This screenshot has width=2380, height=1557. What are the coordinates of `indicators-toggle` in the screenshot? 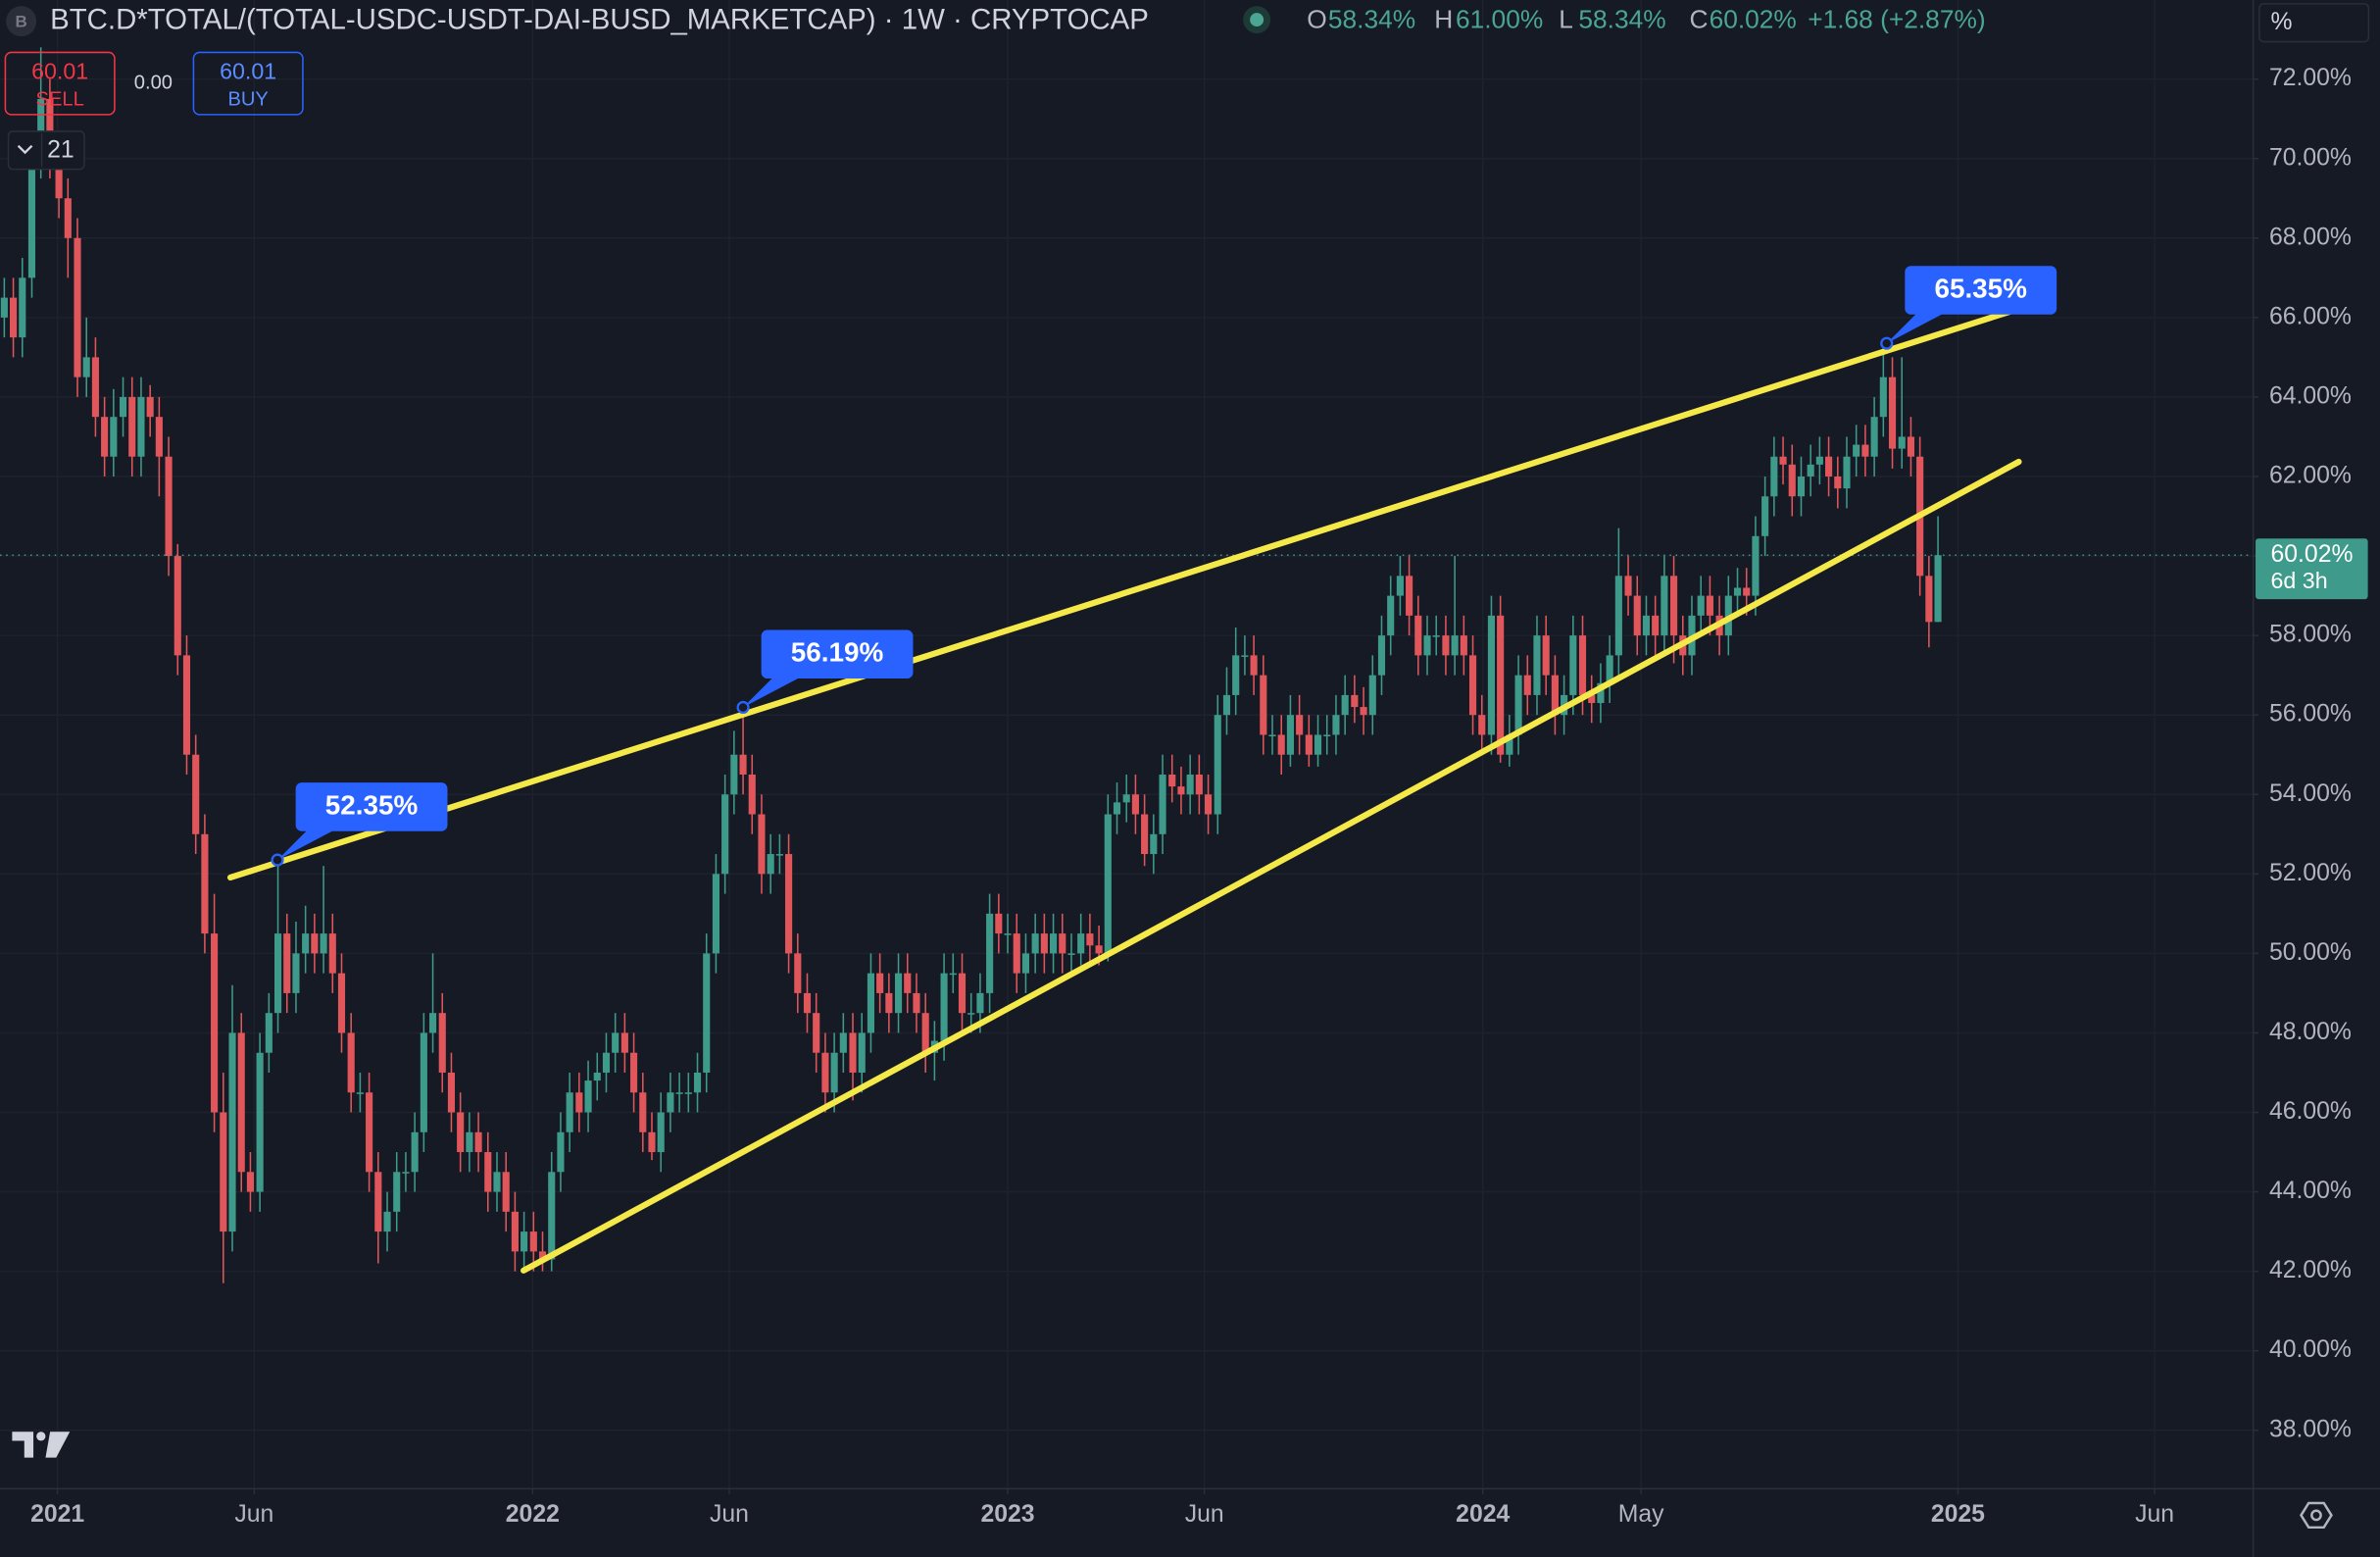 It's located at (46, 150).